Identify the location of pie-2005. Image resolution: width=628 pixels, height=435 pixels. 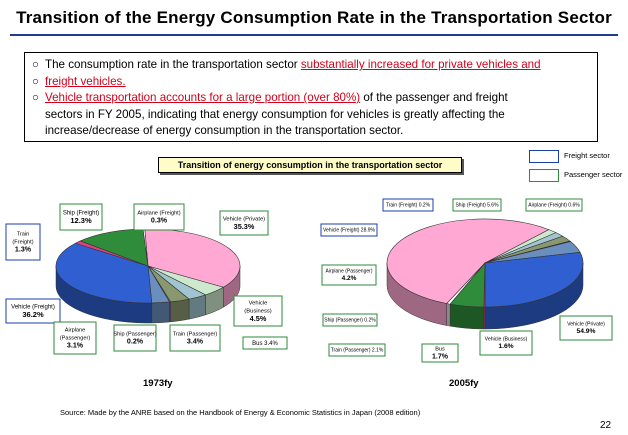
(485, 274).